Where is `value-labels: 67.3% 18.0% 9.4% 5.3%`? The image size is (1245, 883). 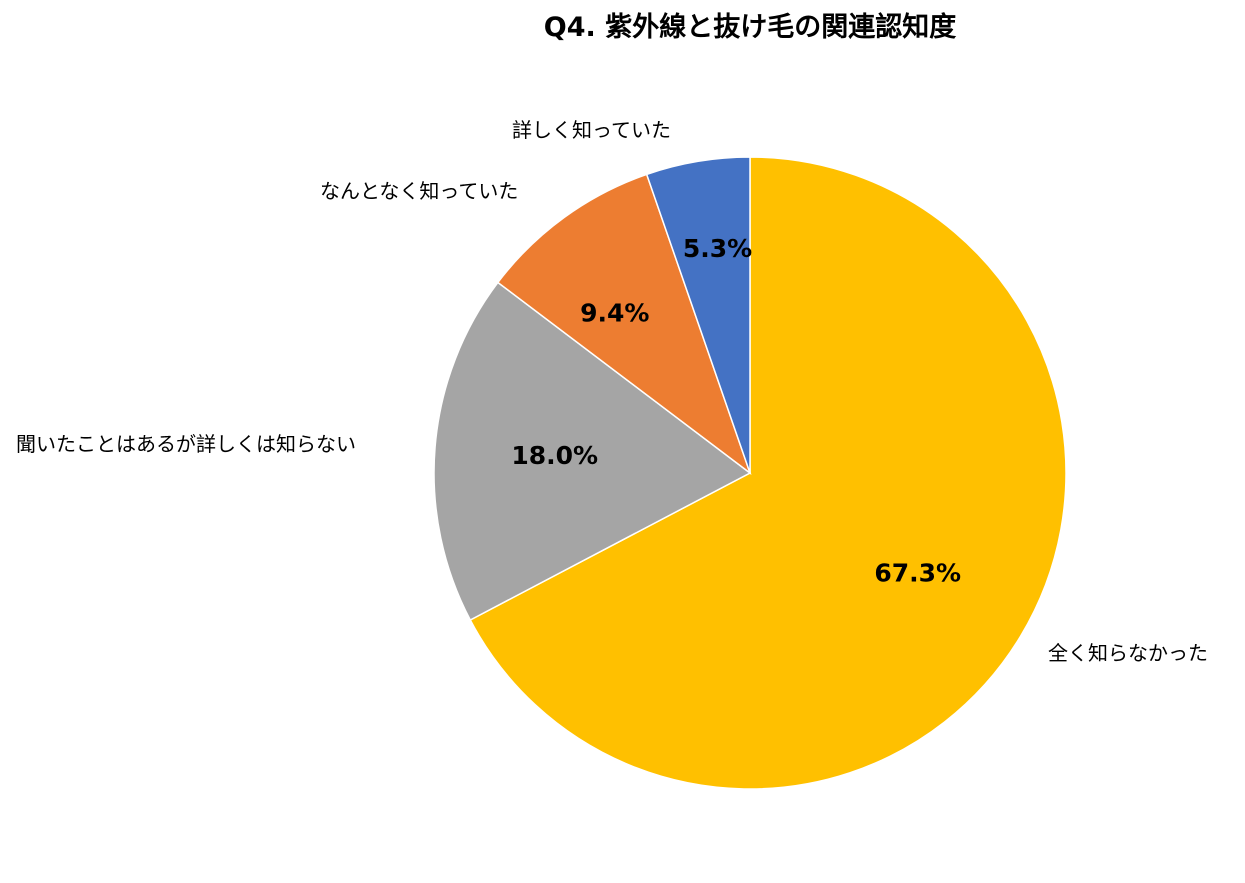 value-labels: 67.3% 18.0% 9.4% 5.3% is located at coordinates (736, 410).